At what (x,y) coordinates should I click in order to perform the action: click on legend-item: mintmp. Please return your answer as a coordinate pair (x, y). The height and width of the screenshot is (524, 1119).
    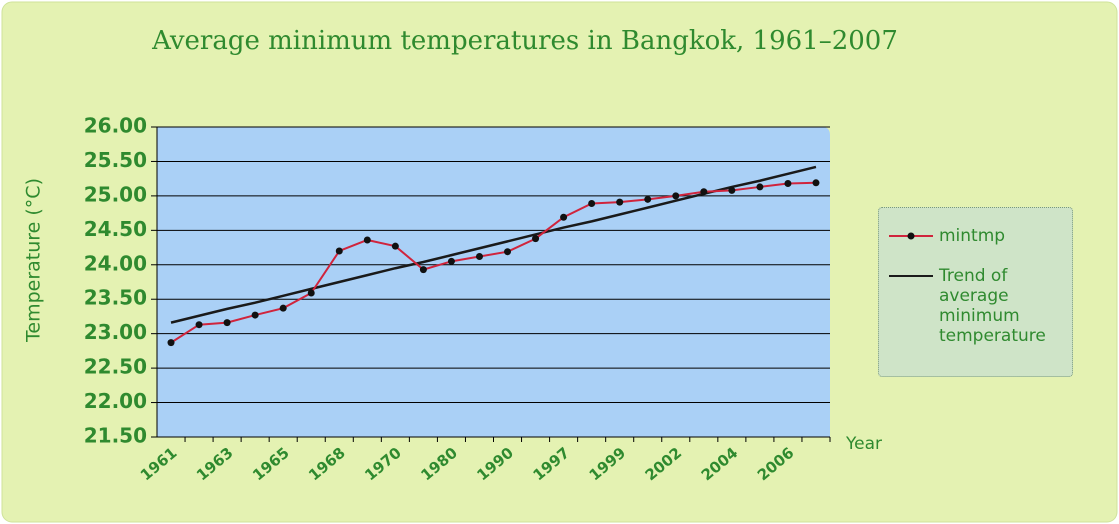
    Looking at the image, I should click on (976, 236).